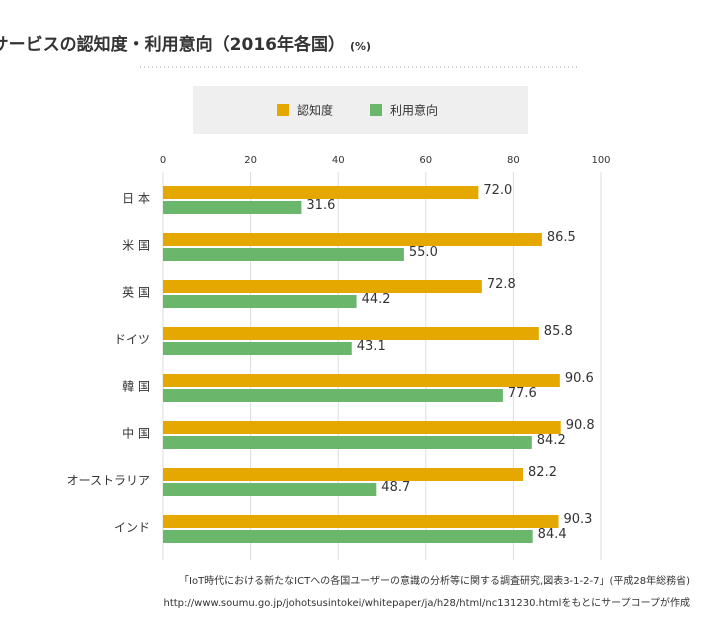 This screenshot has width=720, height=640. What do you see at coordinates (320, 205) in the screenshot?
I see `value-label: 31.6` at bounding box center [320, 205].